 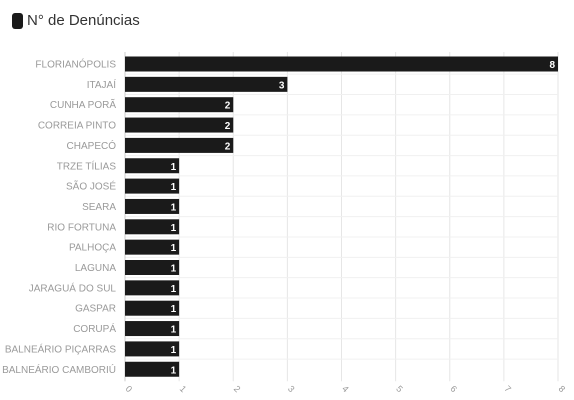 What do you see at coordinates (87, 165) in the screenshot?
I see `category-label: TRZE TÍLIAS` at bounding box center [87, 165].